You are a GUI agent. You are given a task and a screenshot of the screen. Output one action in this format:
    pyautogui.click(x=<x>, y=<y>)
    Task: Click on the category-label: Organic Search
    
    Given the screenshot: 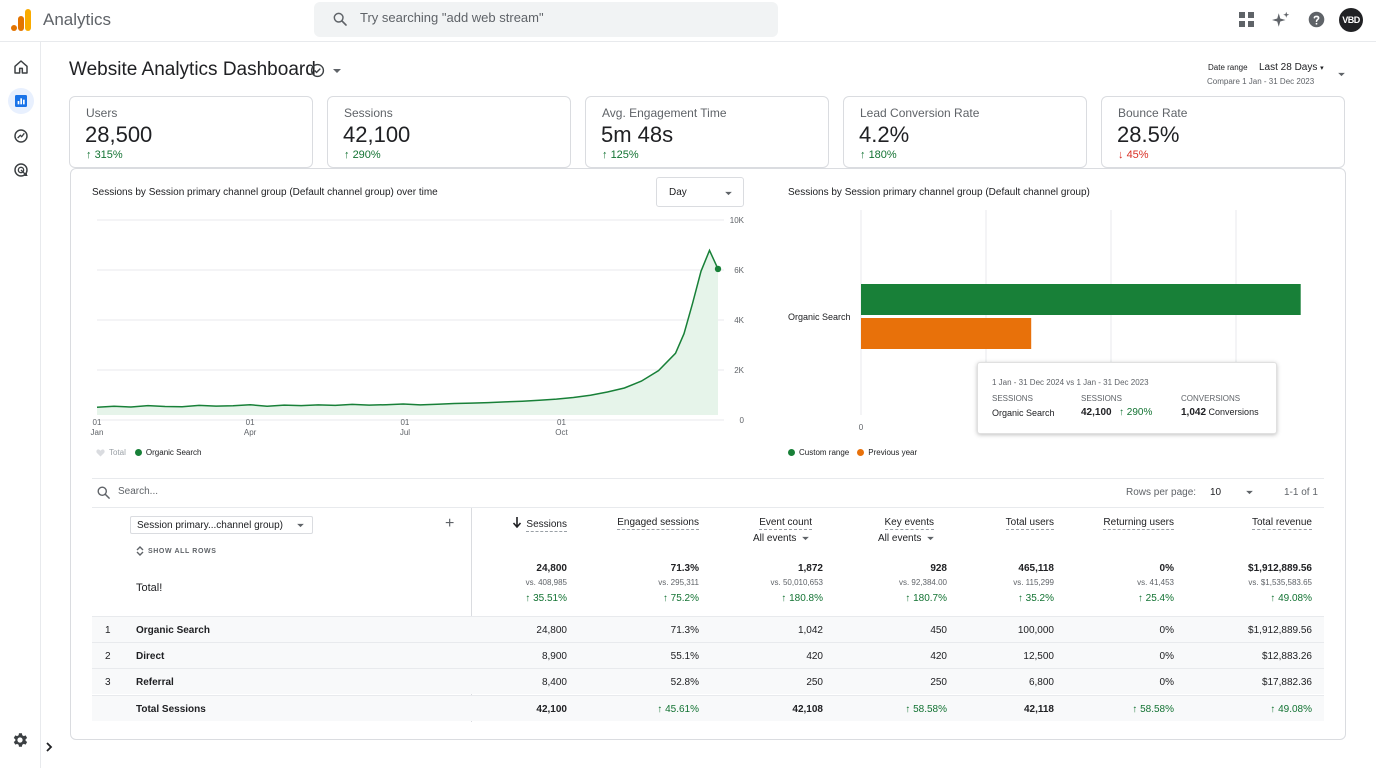 What is the action you would take?
    pyautogui.click(x=819, y=317)
    